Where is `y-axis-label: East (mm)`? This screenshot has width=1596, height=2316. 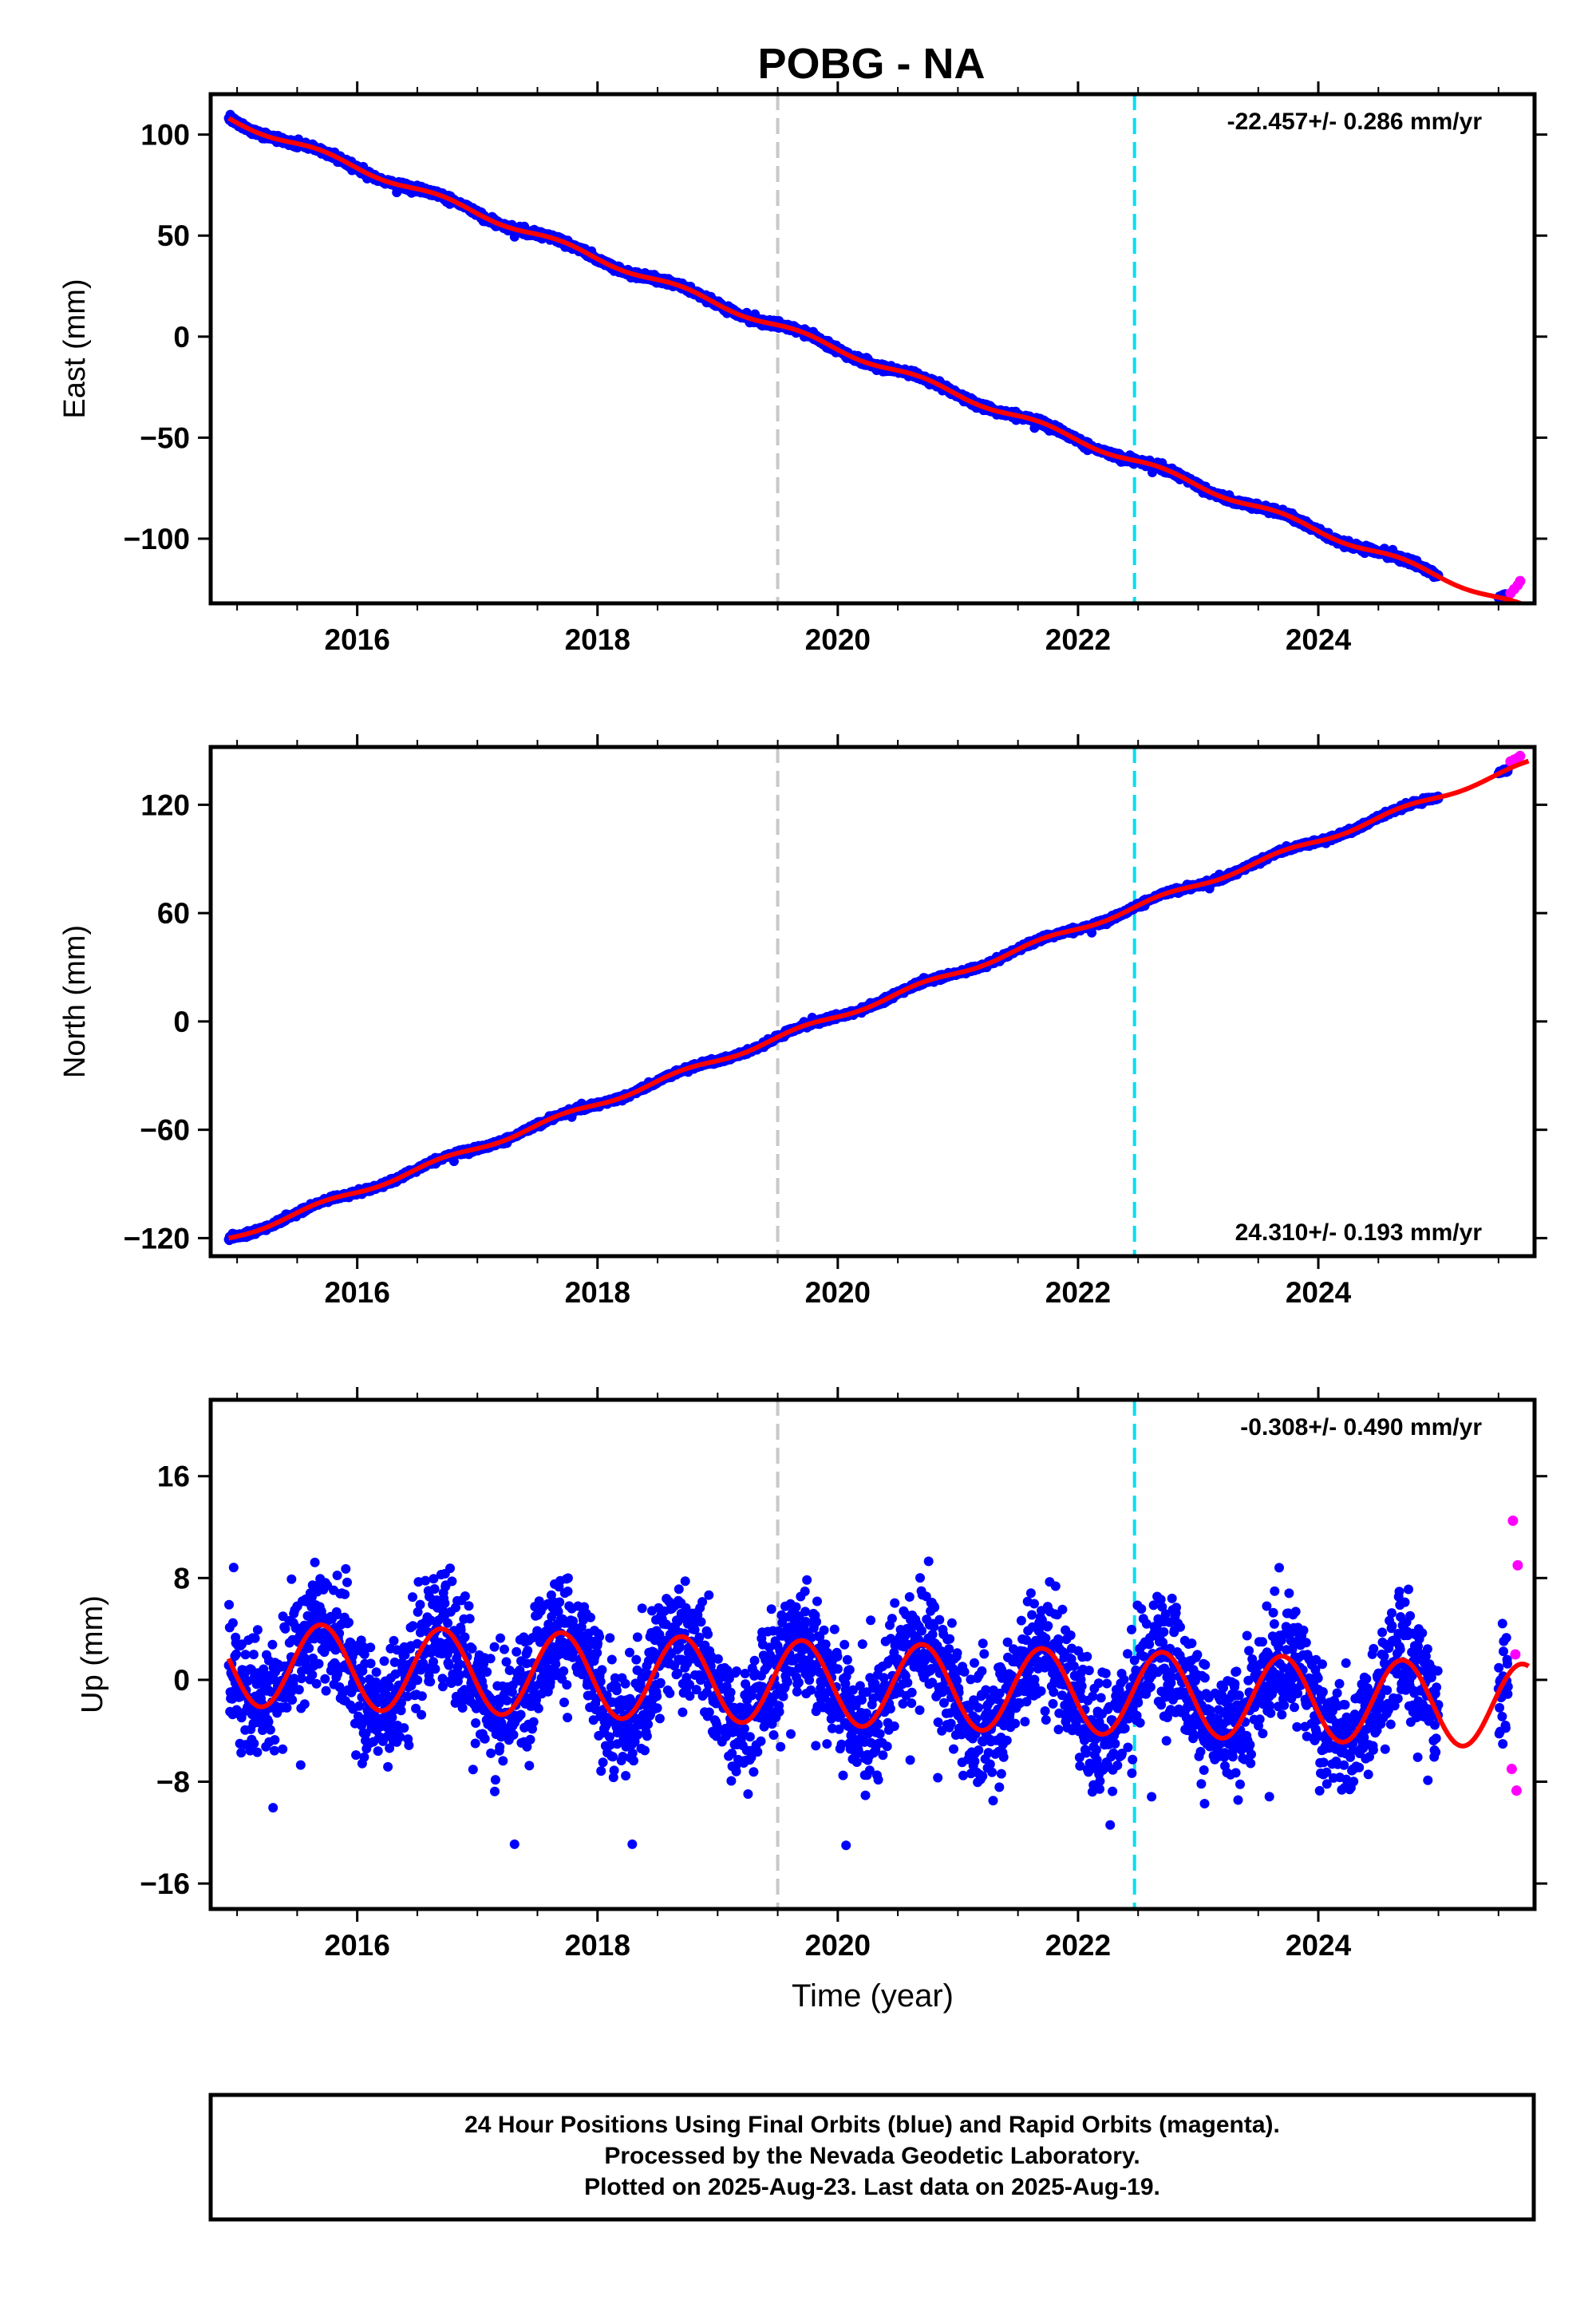 y-axis-label: East (mm) is located at coordinates (75, 348).